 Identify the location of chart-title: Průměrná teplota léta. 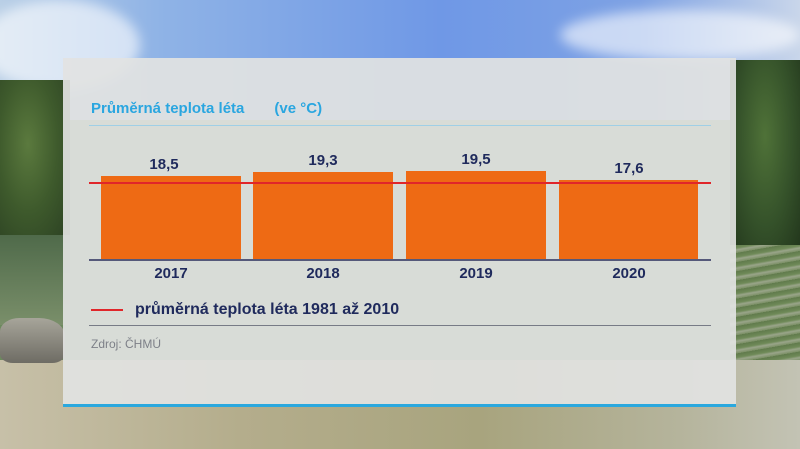
(168, 108).